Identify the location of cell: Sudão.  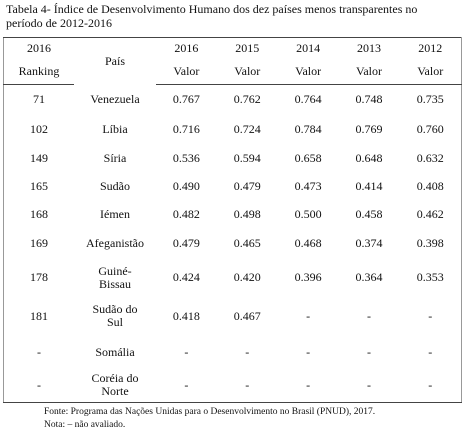
(115, 187).